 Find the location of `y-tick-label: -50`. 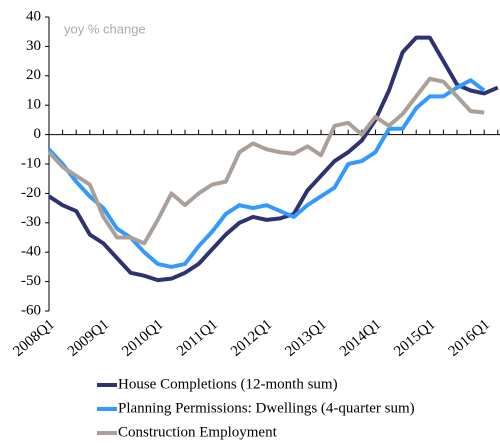

y-tick-label: -50 is located at coordinates (31, 281).